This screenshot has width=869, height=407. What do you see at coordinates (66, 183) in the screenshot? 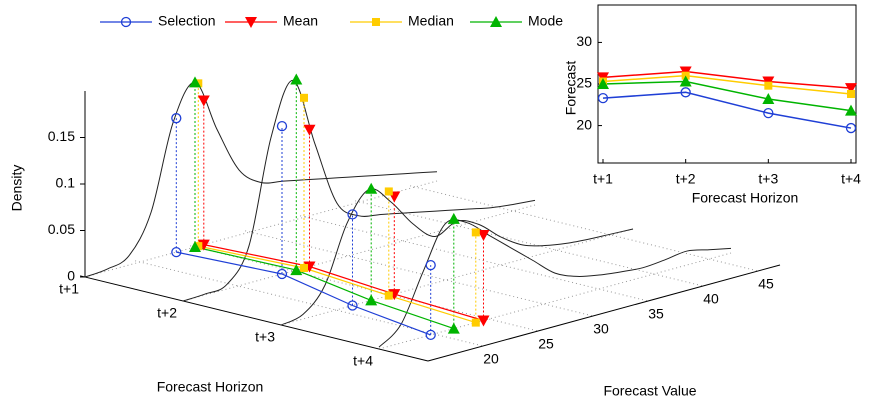
I see `z-tick-label: 0.1` at bounding box center [66, 183].